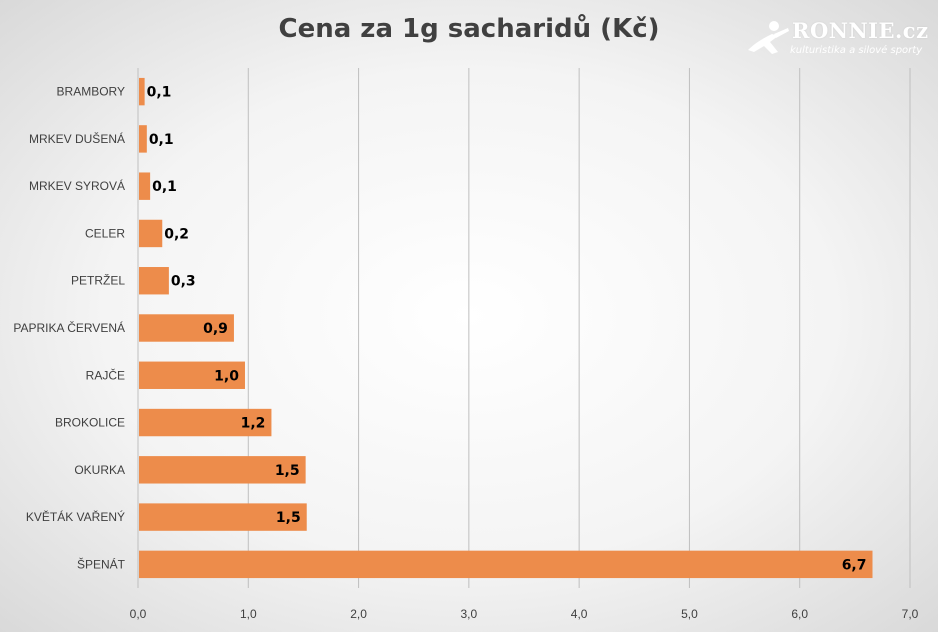  I want to click on x-tick-label: 7,0, so click(910, 614).